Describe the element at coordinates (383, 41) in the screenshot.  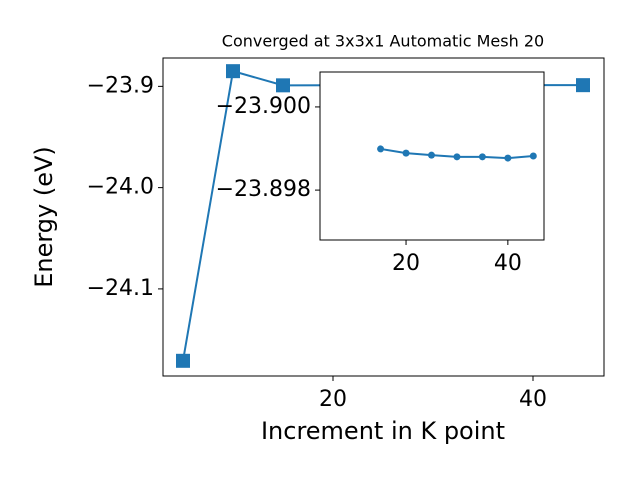
I see `chart-title: Converged at 3x3x1 Automatic Mesh 20` at that location.